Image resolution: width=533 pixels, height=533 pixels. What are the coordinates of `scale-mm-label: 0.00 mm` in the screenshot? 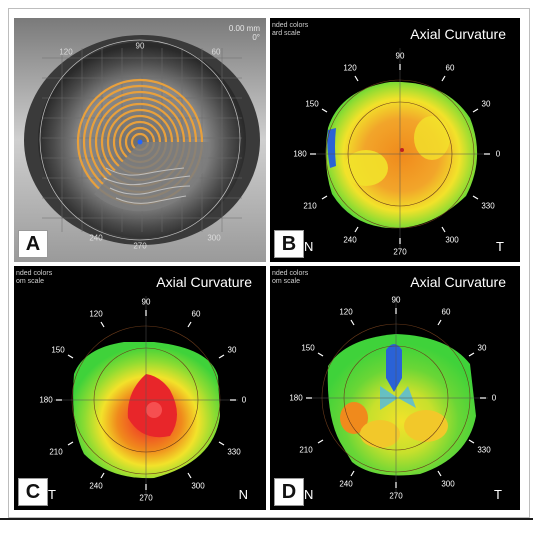 It's located at (244, 28).